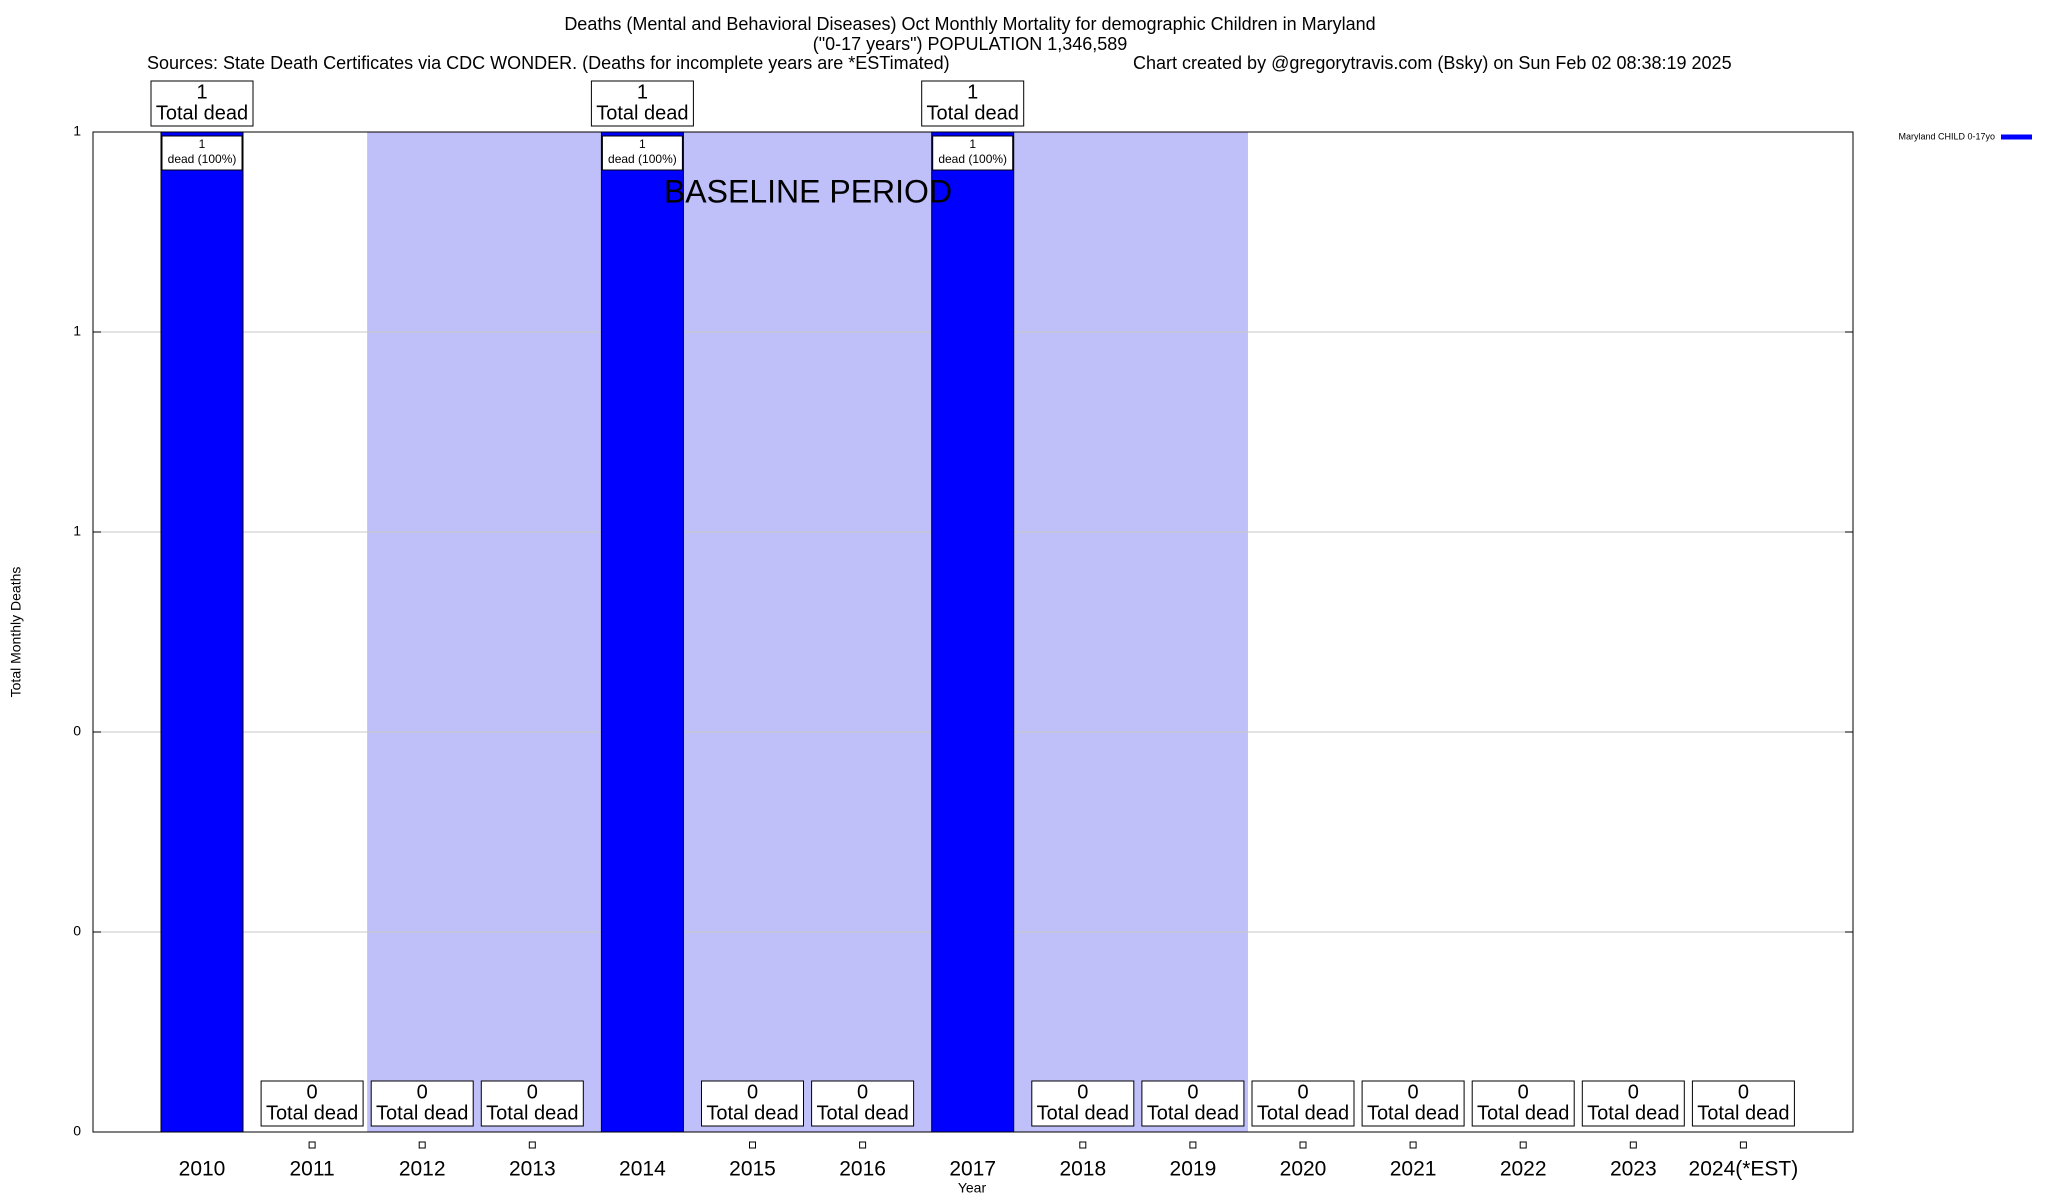 The image size is (2048, 1200). I want to click on x-tick-label: 2011, so click(312, 1169).